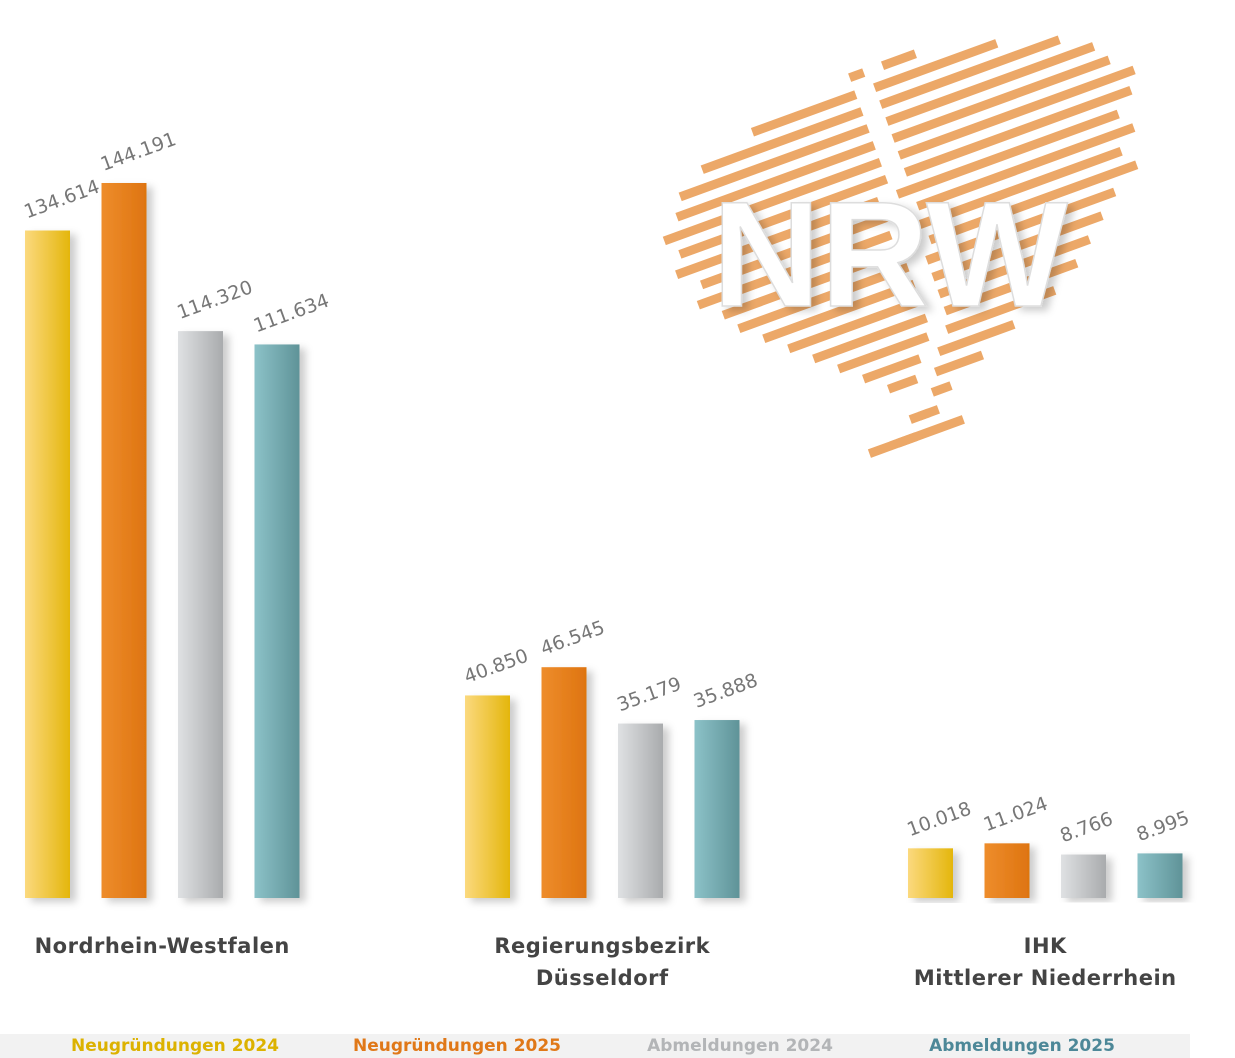 This screenshot has width=1235, height=1058. What do you see at coordinates (457, 1046) in the screenshot?
I see `legend-entry: Neugründungen 2025` at bounding box center [457, 1046].